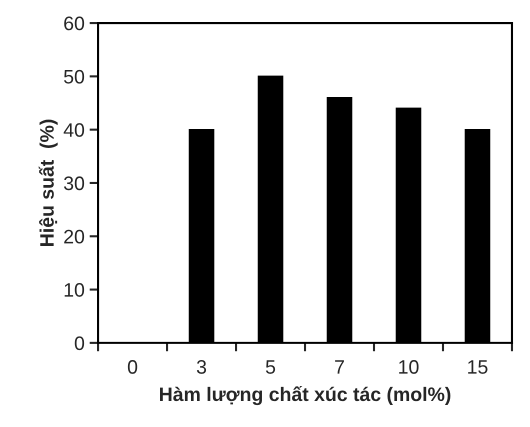 The height and width of the screenshot is (427, 530). Describe the element at coordinates (74, 237) in the screenshot. I see `y-tick-label: 20` at that location.